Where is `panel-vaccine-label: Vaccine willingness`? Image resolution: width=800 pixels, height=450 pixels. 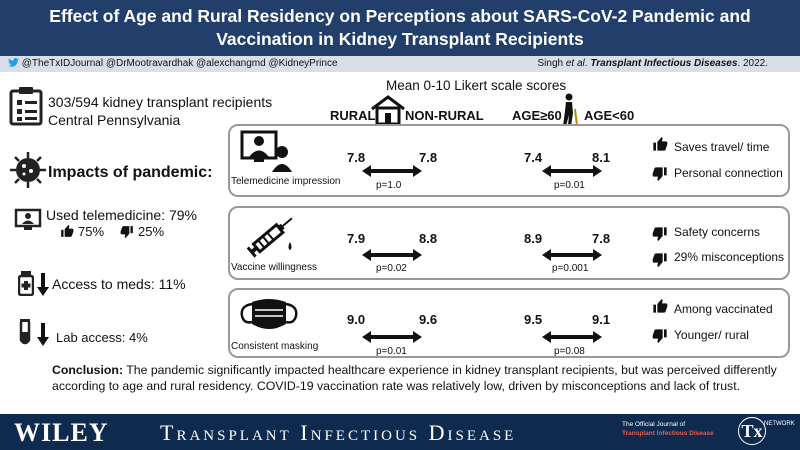 panel-vaccine-label: Vaccine willingness is located at coordinates (274, 267).